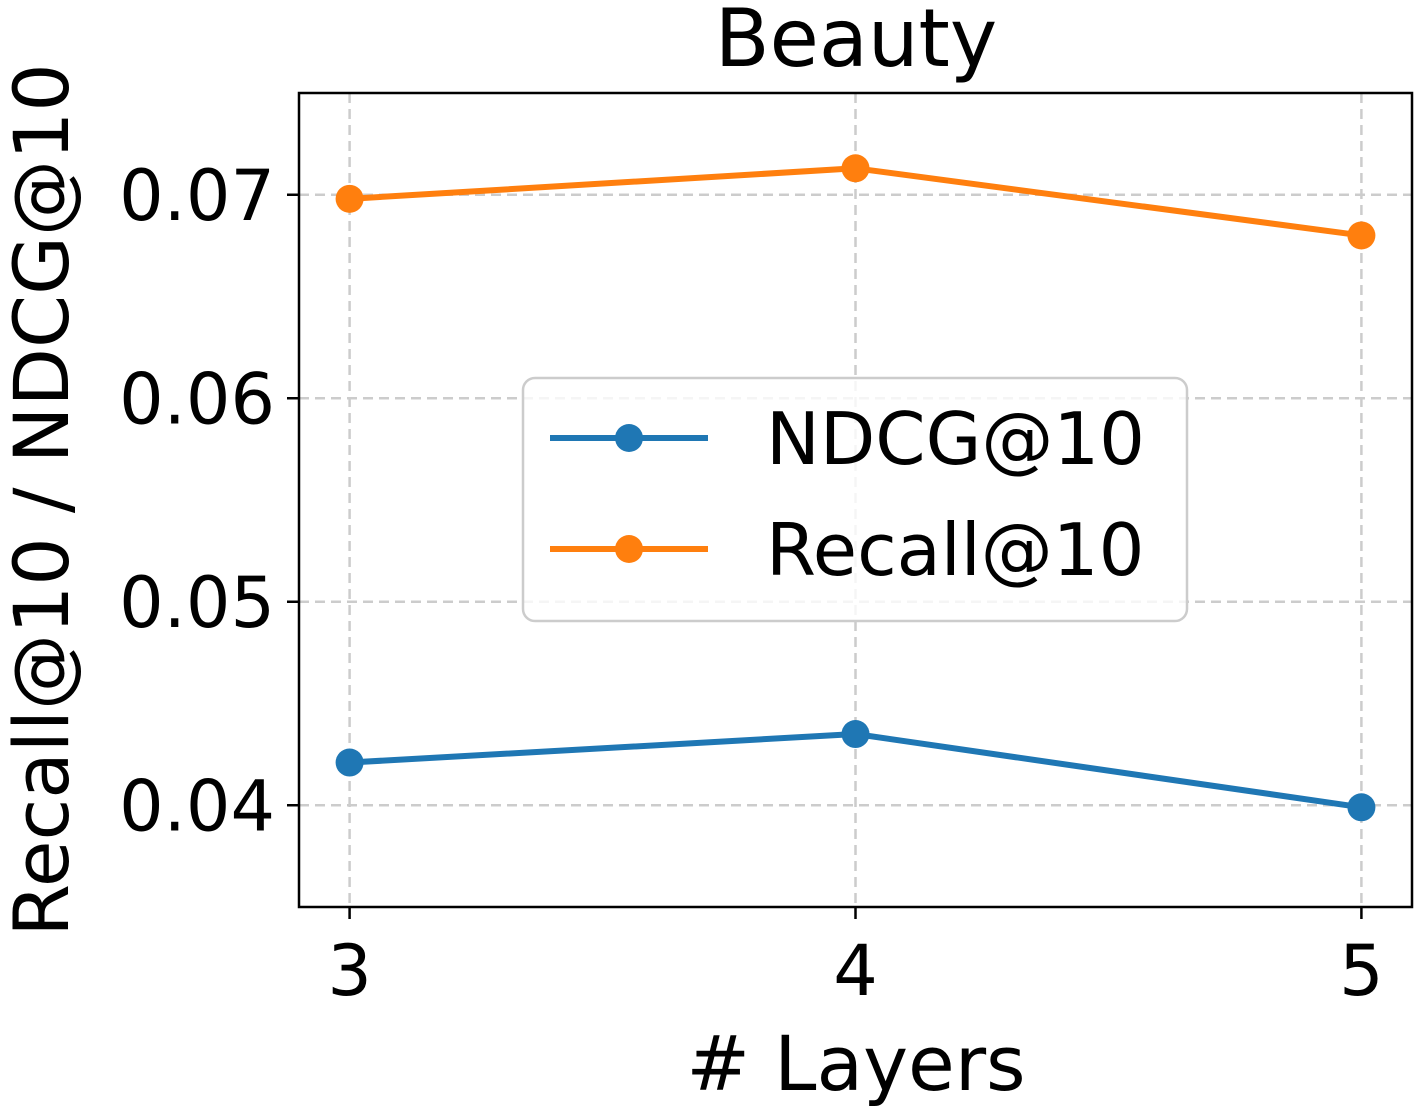 Image resolution: width=1418 pixels, height=1110 pixels. What do you see at coordinates (856, 42) in the screenshot?
I see `chart-title: Beauty` at bounding box center [856, 42].